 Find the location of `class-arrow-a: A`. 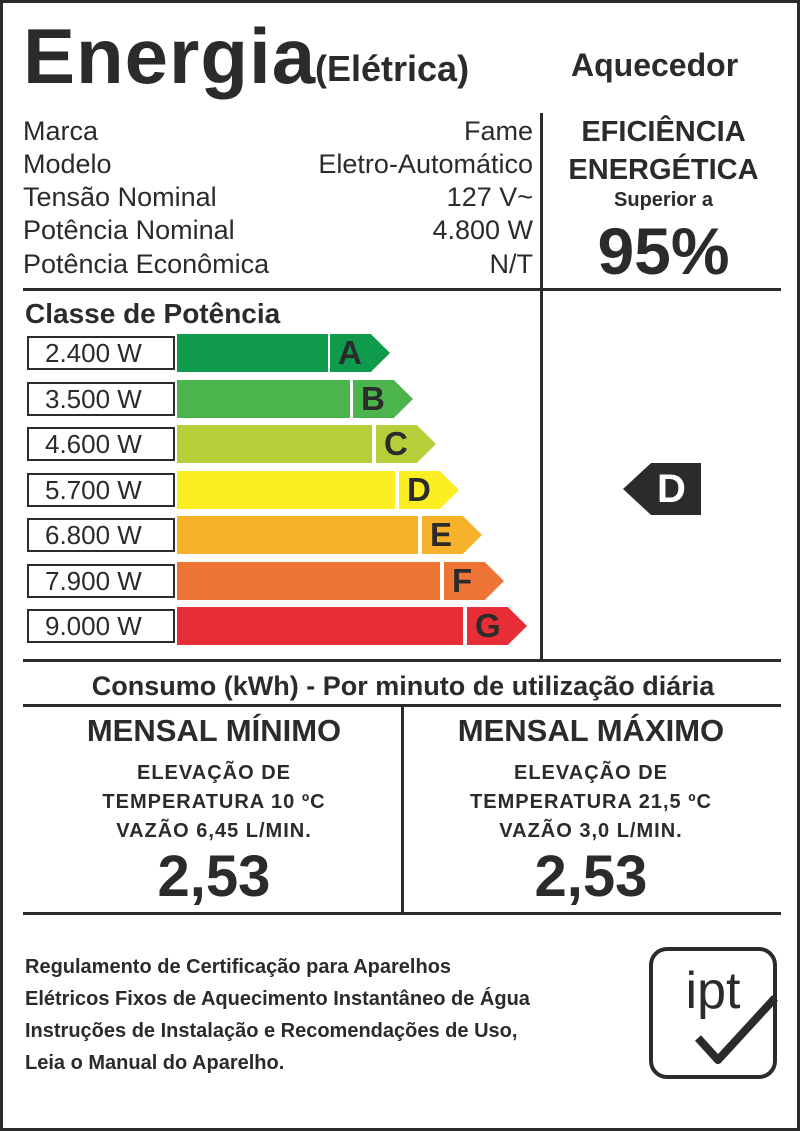

class-arrow-a: A is located at coordinates (360, 353).